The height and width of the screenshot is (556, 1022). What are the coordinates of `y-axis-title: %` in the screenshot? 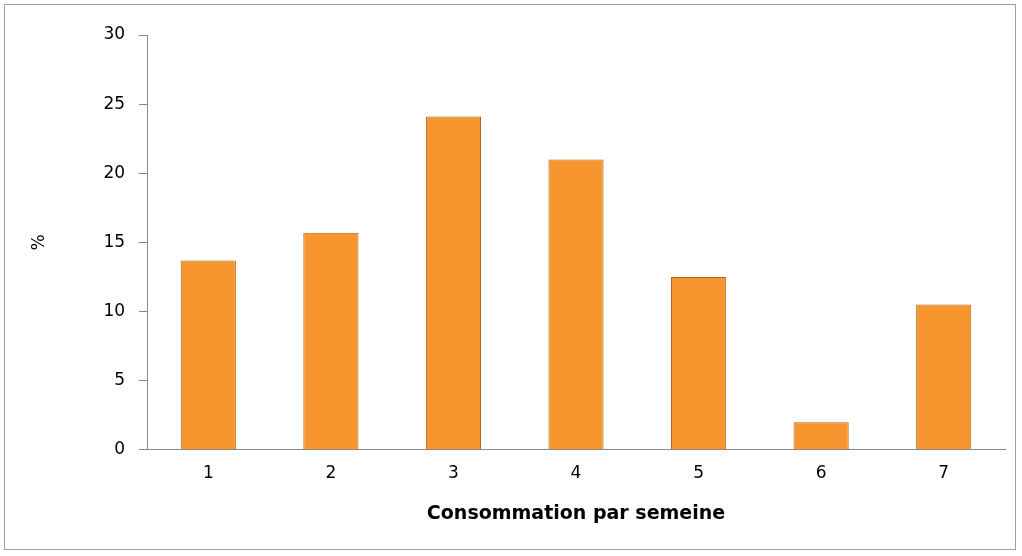 It's located at (37, 242).